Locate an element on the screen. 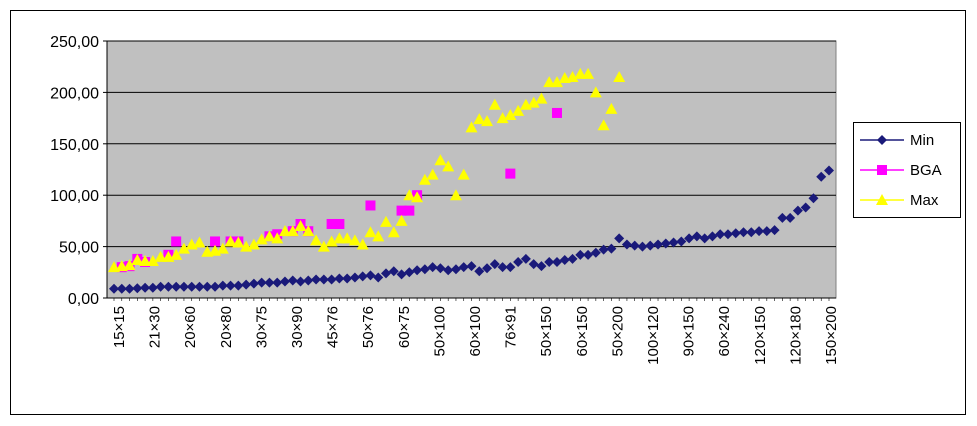 The width and height of the screenshot is (977, 426). y-tick-label: 200,00 is located at coordinates (74, 93).